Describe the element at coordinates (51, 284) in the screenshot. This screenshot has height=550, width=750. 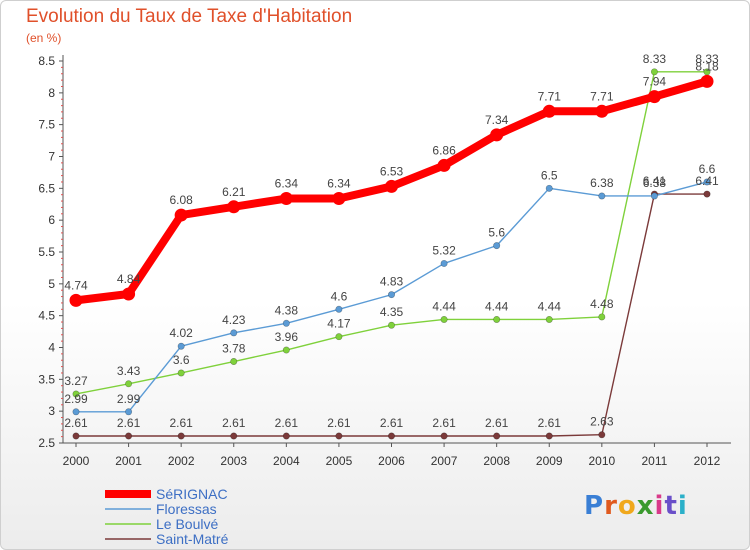
I see `y-tick-label: 5` at that location.